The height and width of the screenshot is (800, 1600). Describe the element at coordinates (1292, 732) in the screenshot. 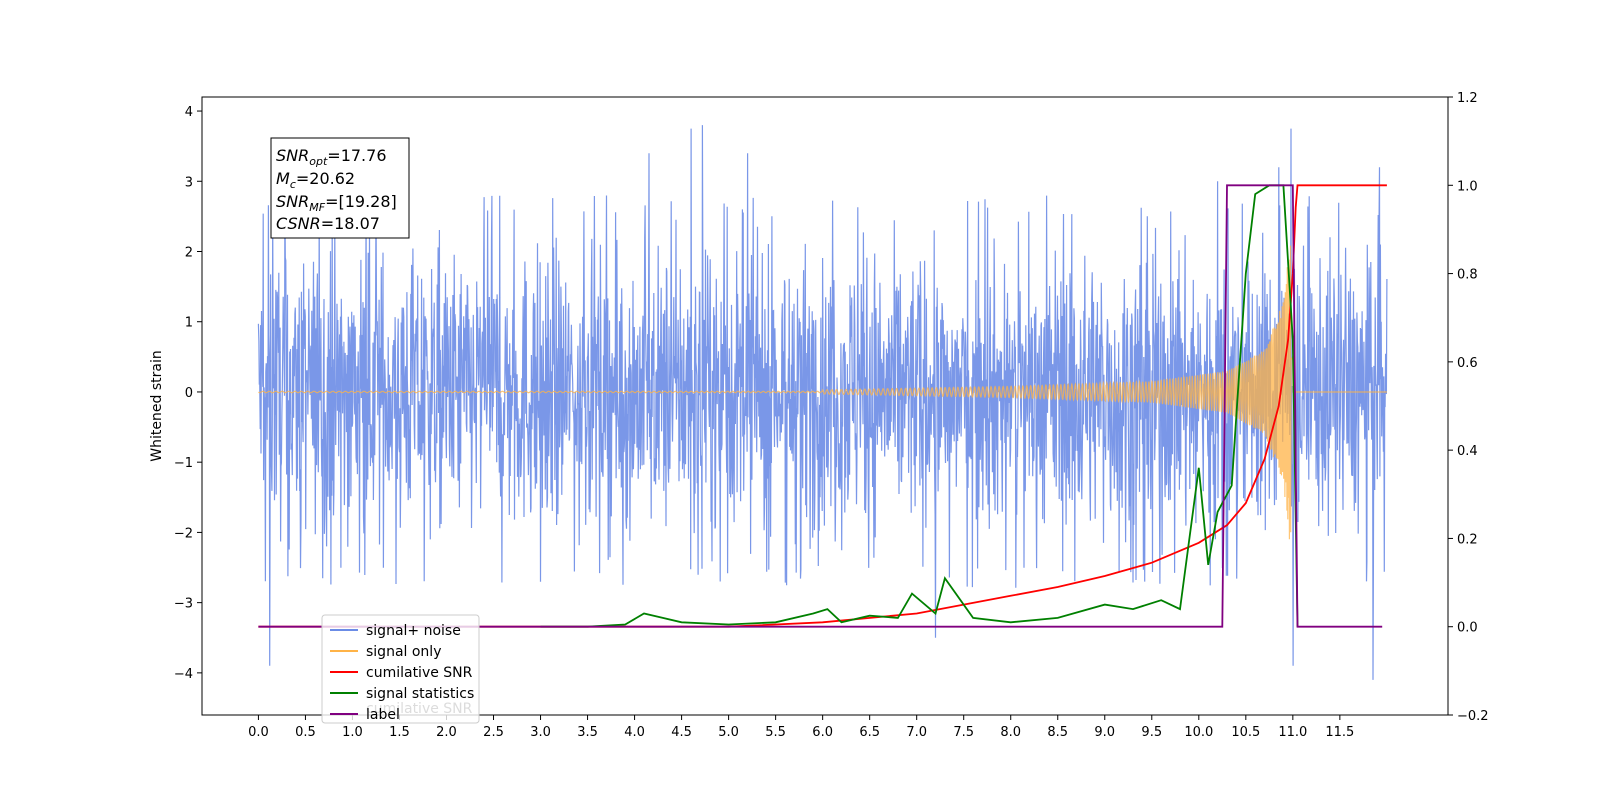

I see `x-tick-label: 11.0` at that location.